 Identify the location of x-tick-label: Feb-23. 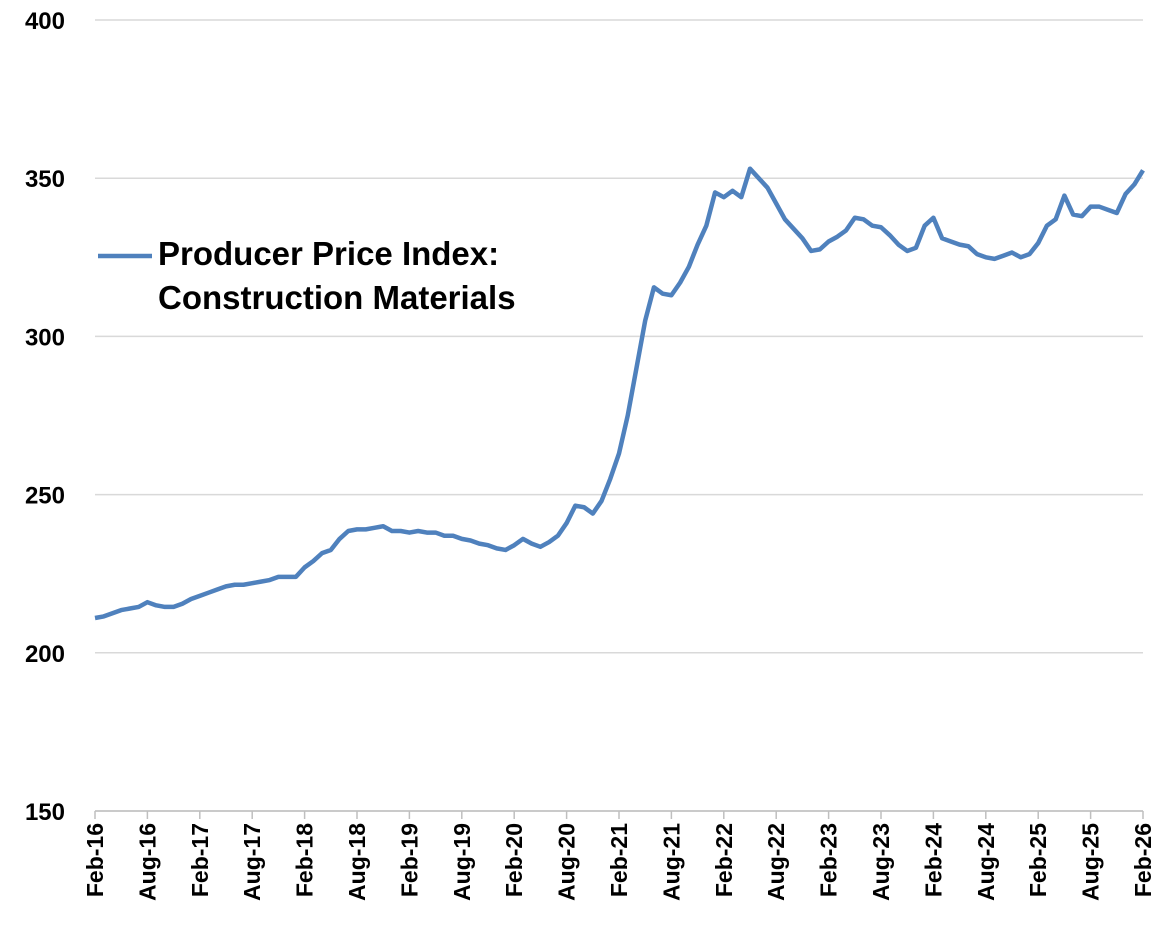
(829, 860).